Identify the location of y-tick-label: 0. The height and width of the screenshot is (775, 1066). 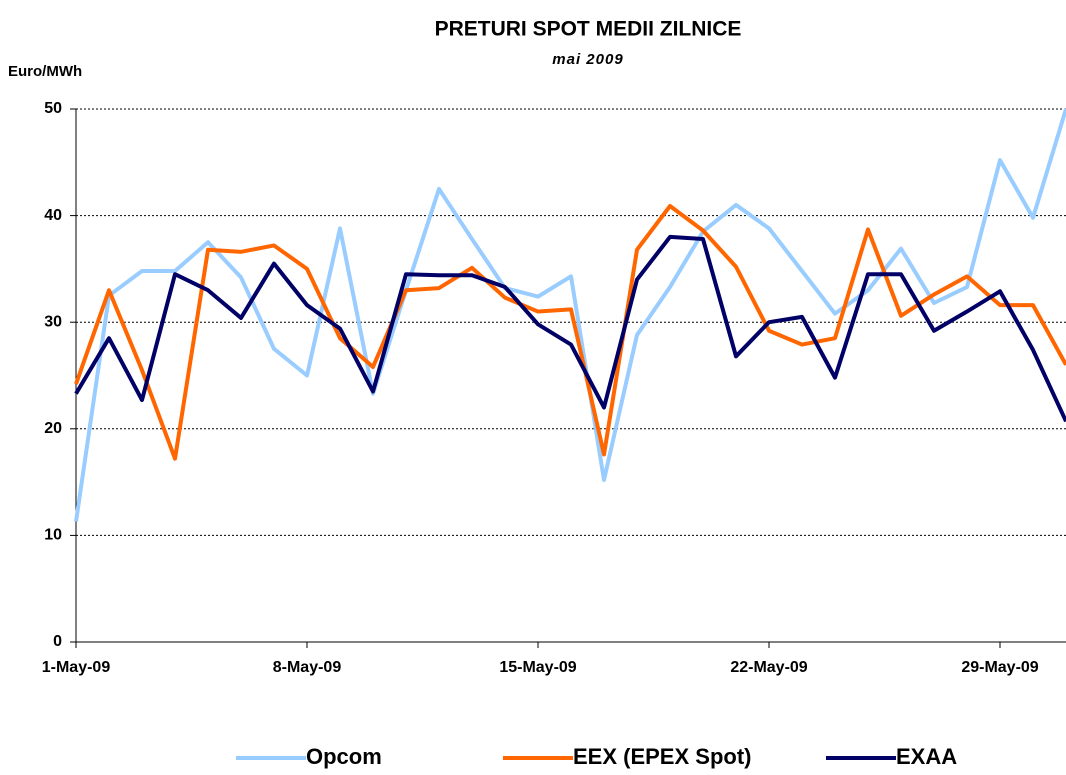
(57, 641).